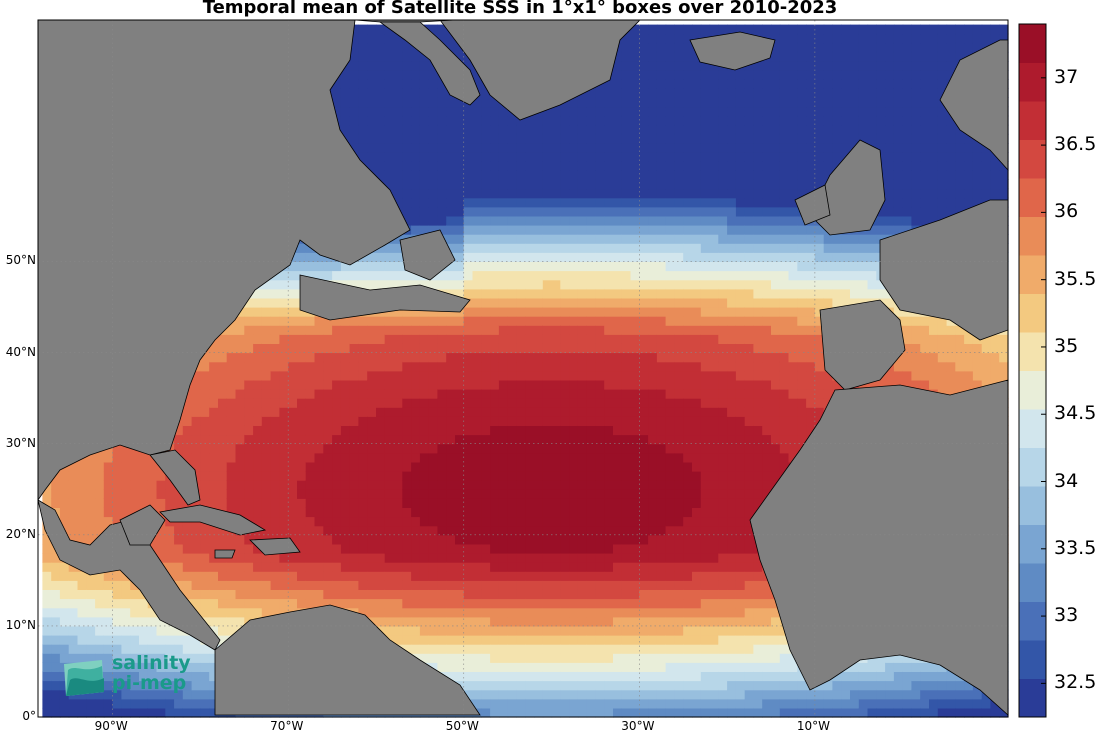 The height and width of the screenshot is (737, 1095). I want to click on pimep-logo: salinity pi-mep, so click(126, 678).